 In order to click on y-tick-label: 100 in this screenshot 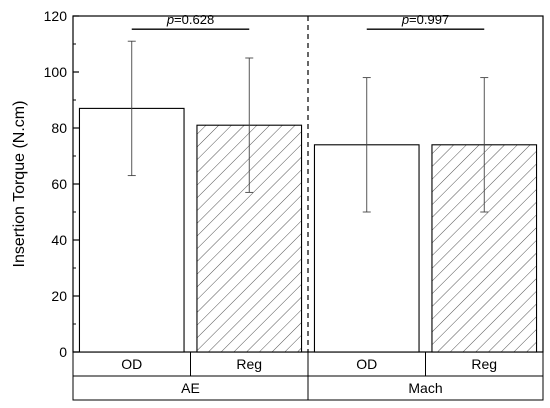, I will do `click(56, 72)`.